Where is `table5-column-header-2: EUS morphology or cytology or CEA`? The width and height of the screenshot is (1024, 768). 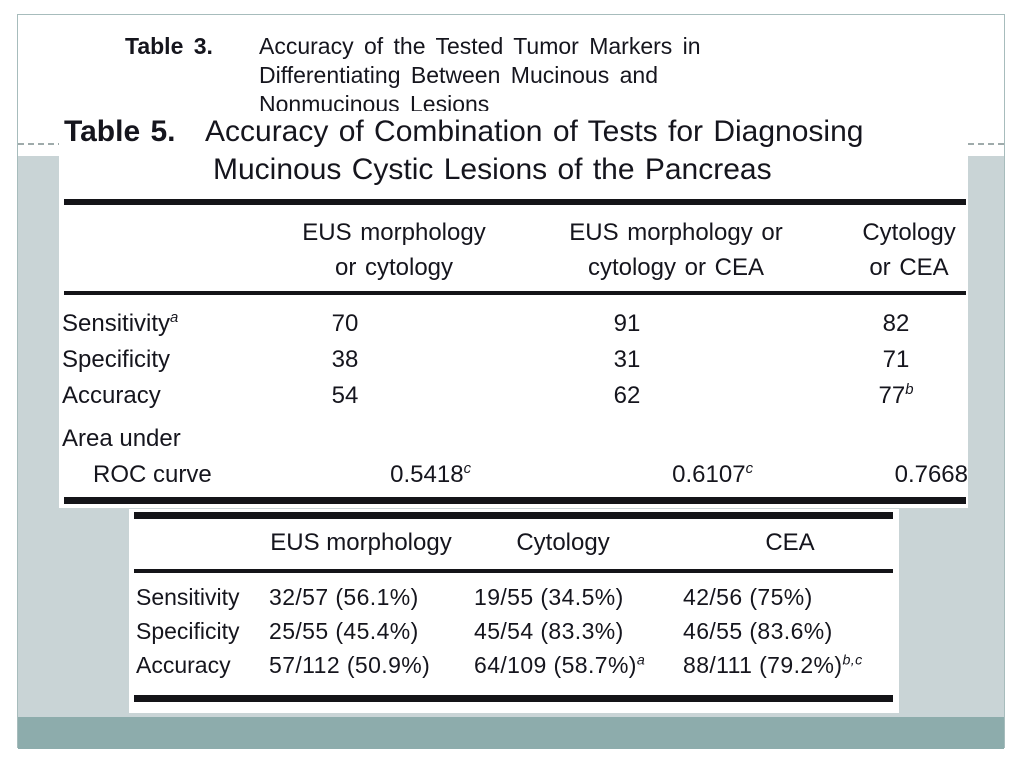 table5-column-header-2: EUS morphology or cytology or CEA is located at coordinates (676, 250).